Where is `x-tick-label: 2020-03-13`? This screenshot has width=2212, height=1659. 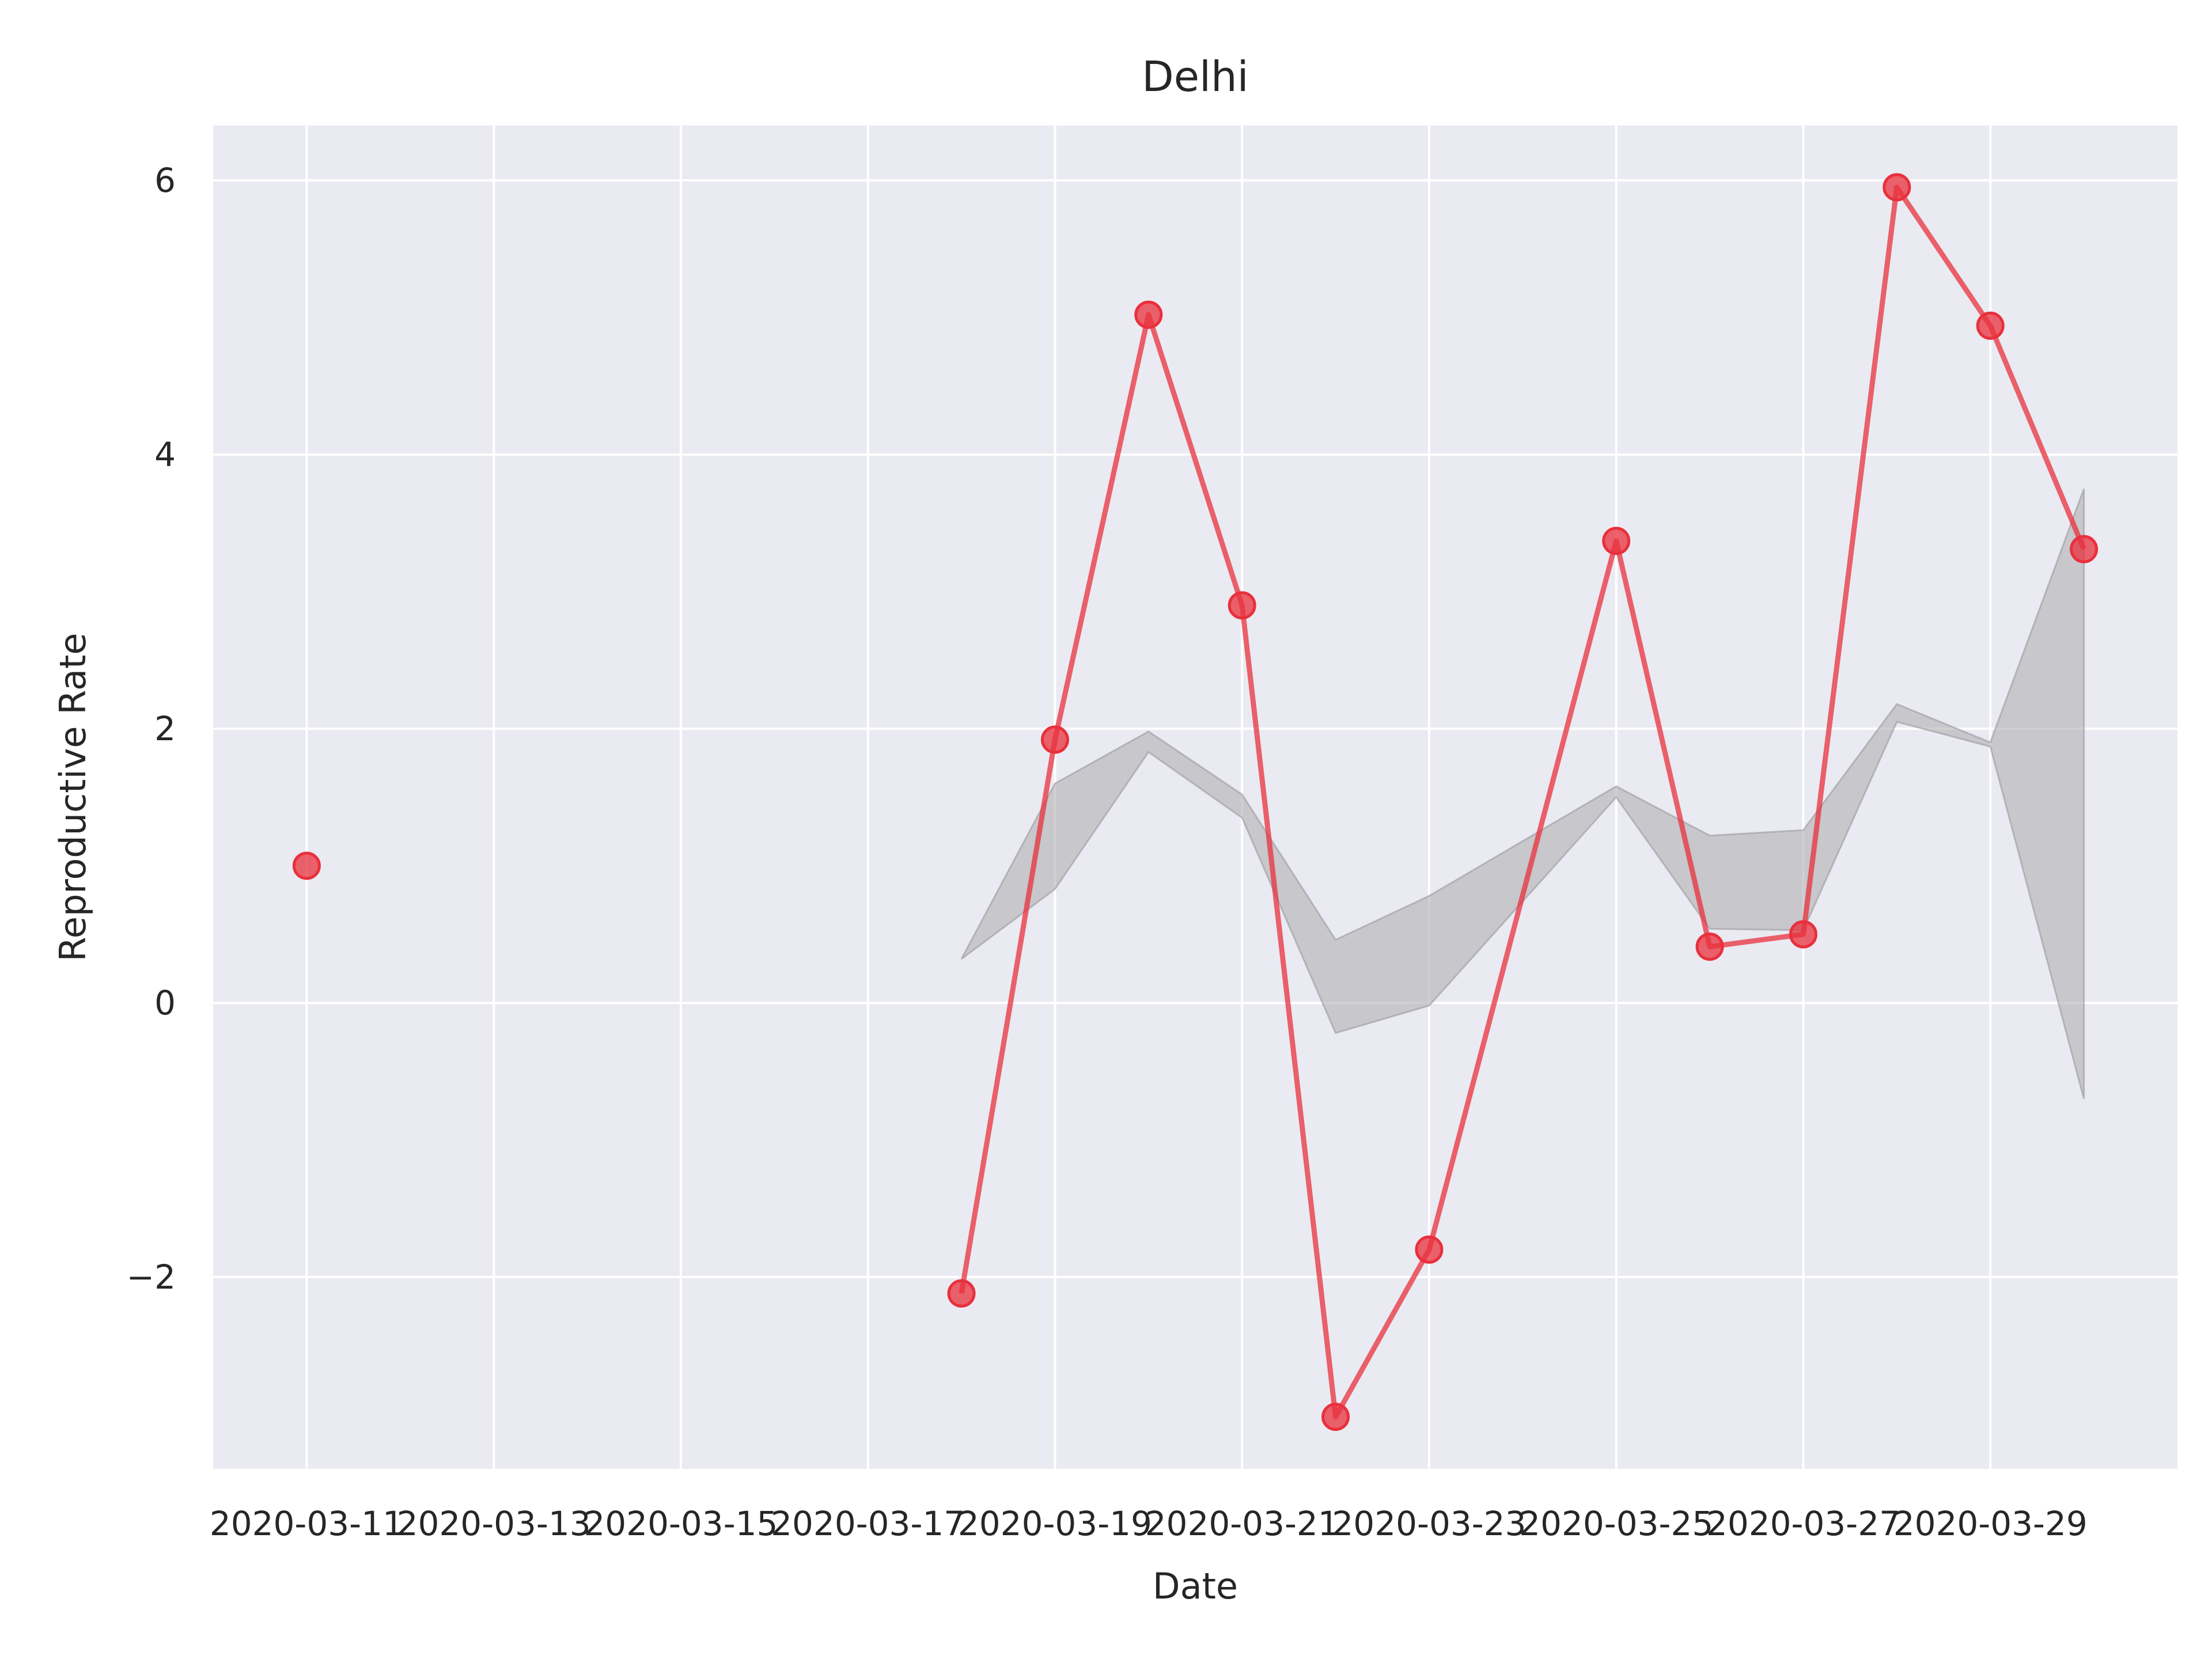
x-tick-label: 2020-03-13 is located at coordinates (494, 1523).